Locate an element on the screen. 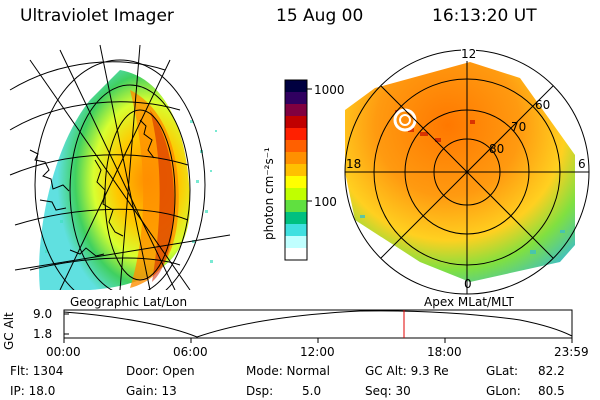  altitude-xtick-0000: 00:00 is located at coordinates (63, 352).